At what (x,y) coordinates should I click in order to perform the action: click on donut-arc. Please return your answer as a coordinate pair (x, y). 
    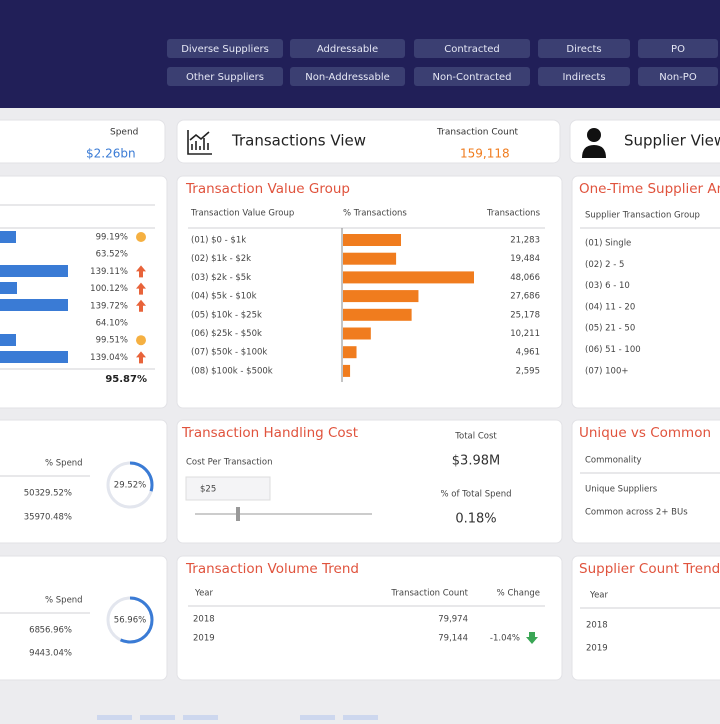
    Looking at the image, I should click on (130, 620).